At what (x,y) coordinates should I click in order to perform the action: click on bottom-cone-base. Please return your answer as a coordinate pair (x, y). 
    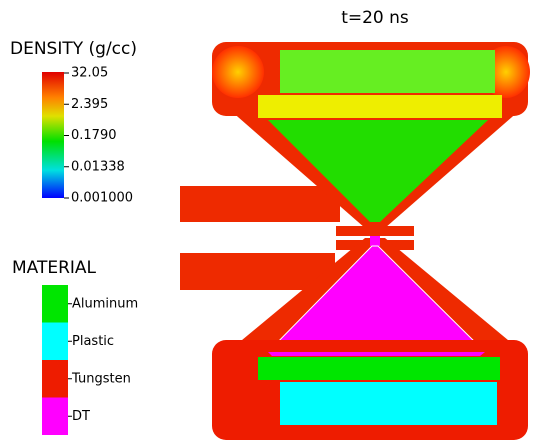
    Looking at the image, I should click on (376, 354).